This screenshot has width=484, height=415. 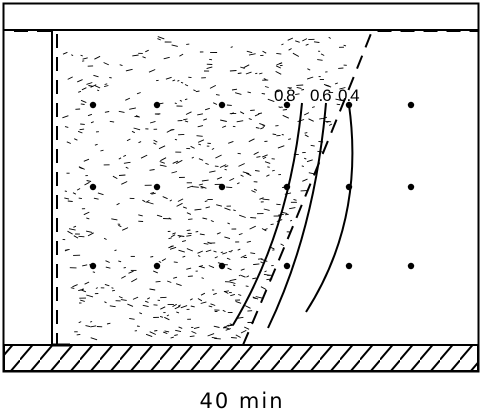 I want to click on time-caption: 40 min, so click(x=242, y=401).